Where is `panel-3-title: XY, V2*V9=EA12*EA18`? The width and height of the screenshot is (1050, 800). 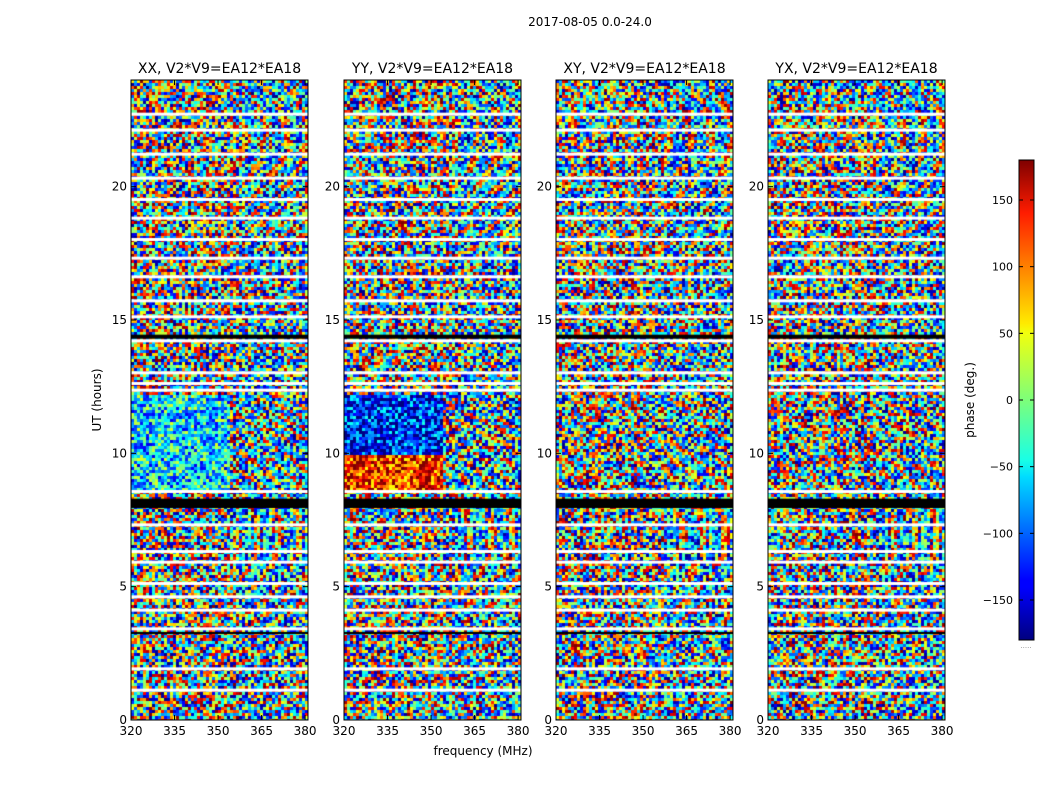
panel-3-title: XY, V2*V9=EA12*EA18 is located at coordinates (644, 69).